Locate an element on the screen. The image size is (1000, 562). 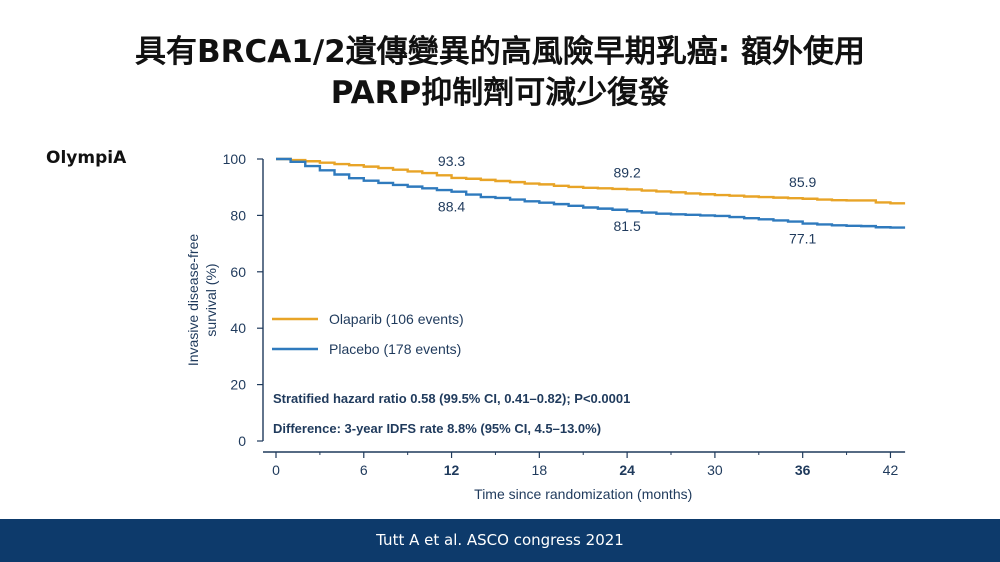
placebo-curve is located at coordinates (591, 193).